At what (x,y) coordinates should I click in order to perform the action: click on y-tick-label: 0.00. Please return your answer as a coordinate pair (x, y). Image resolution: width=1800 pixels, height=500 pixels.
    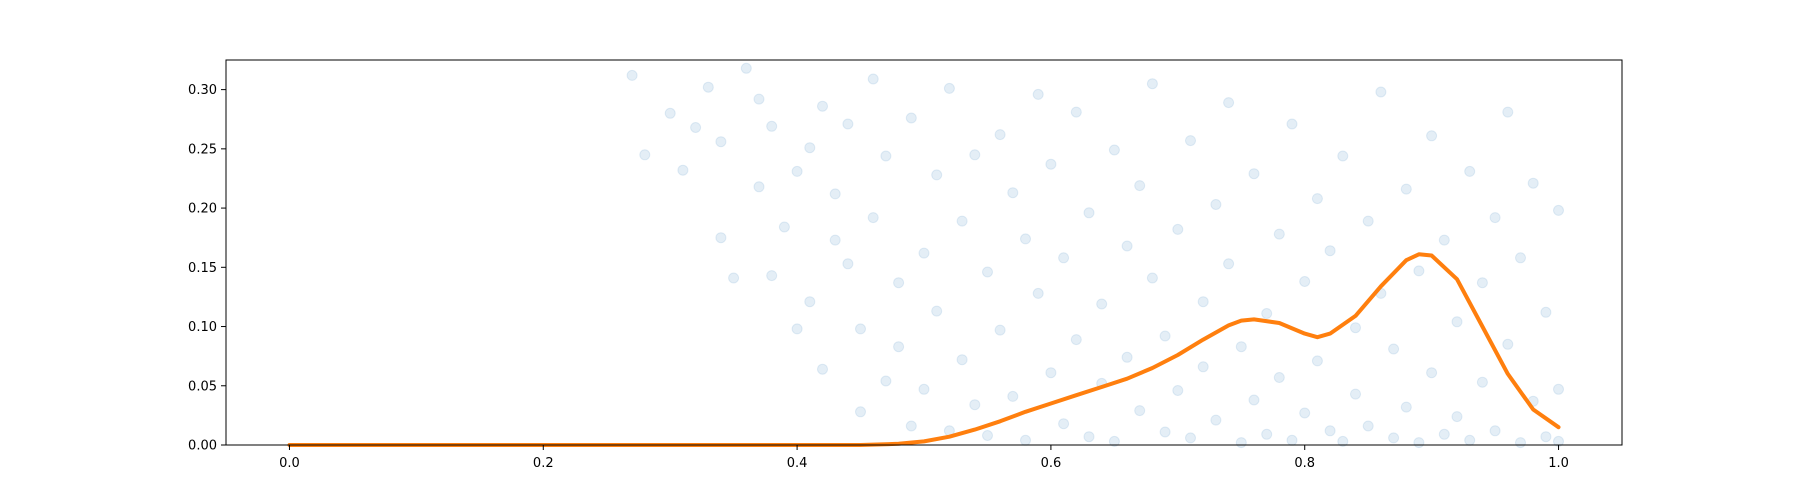
    Looking at the image, I should click on (202, 446).